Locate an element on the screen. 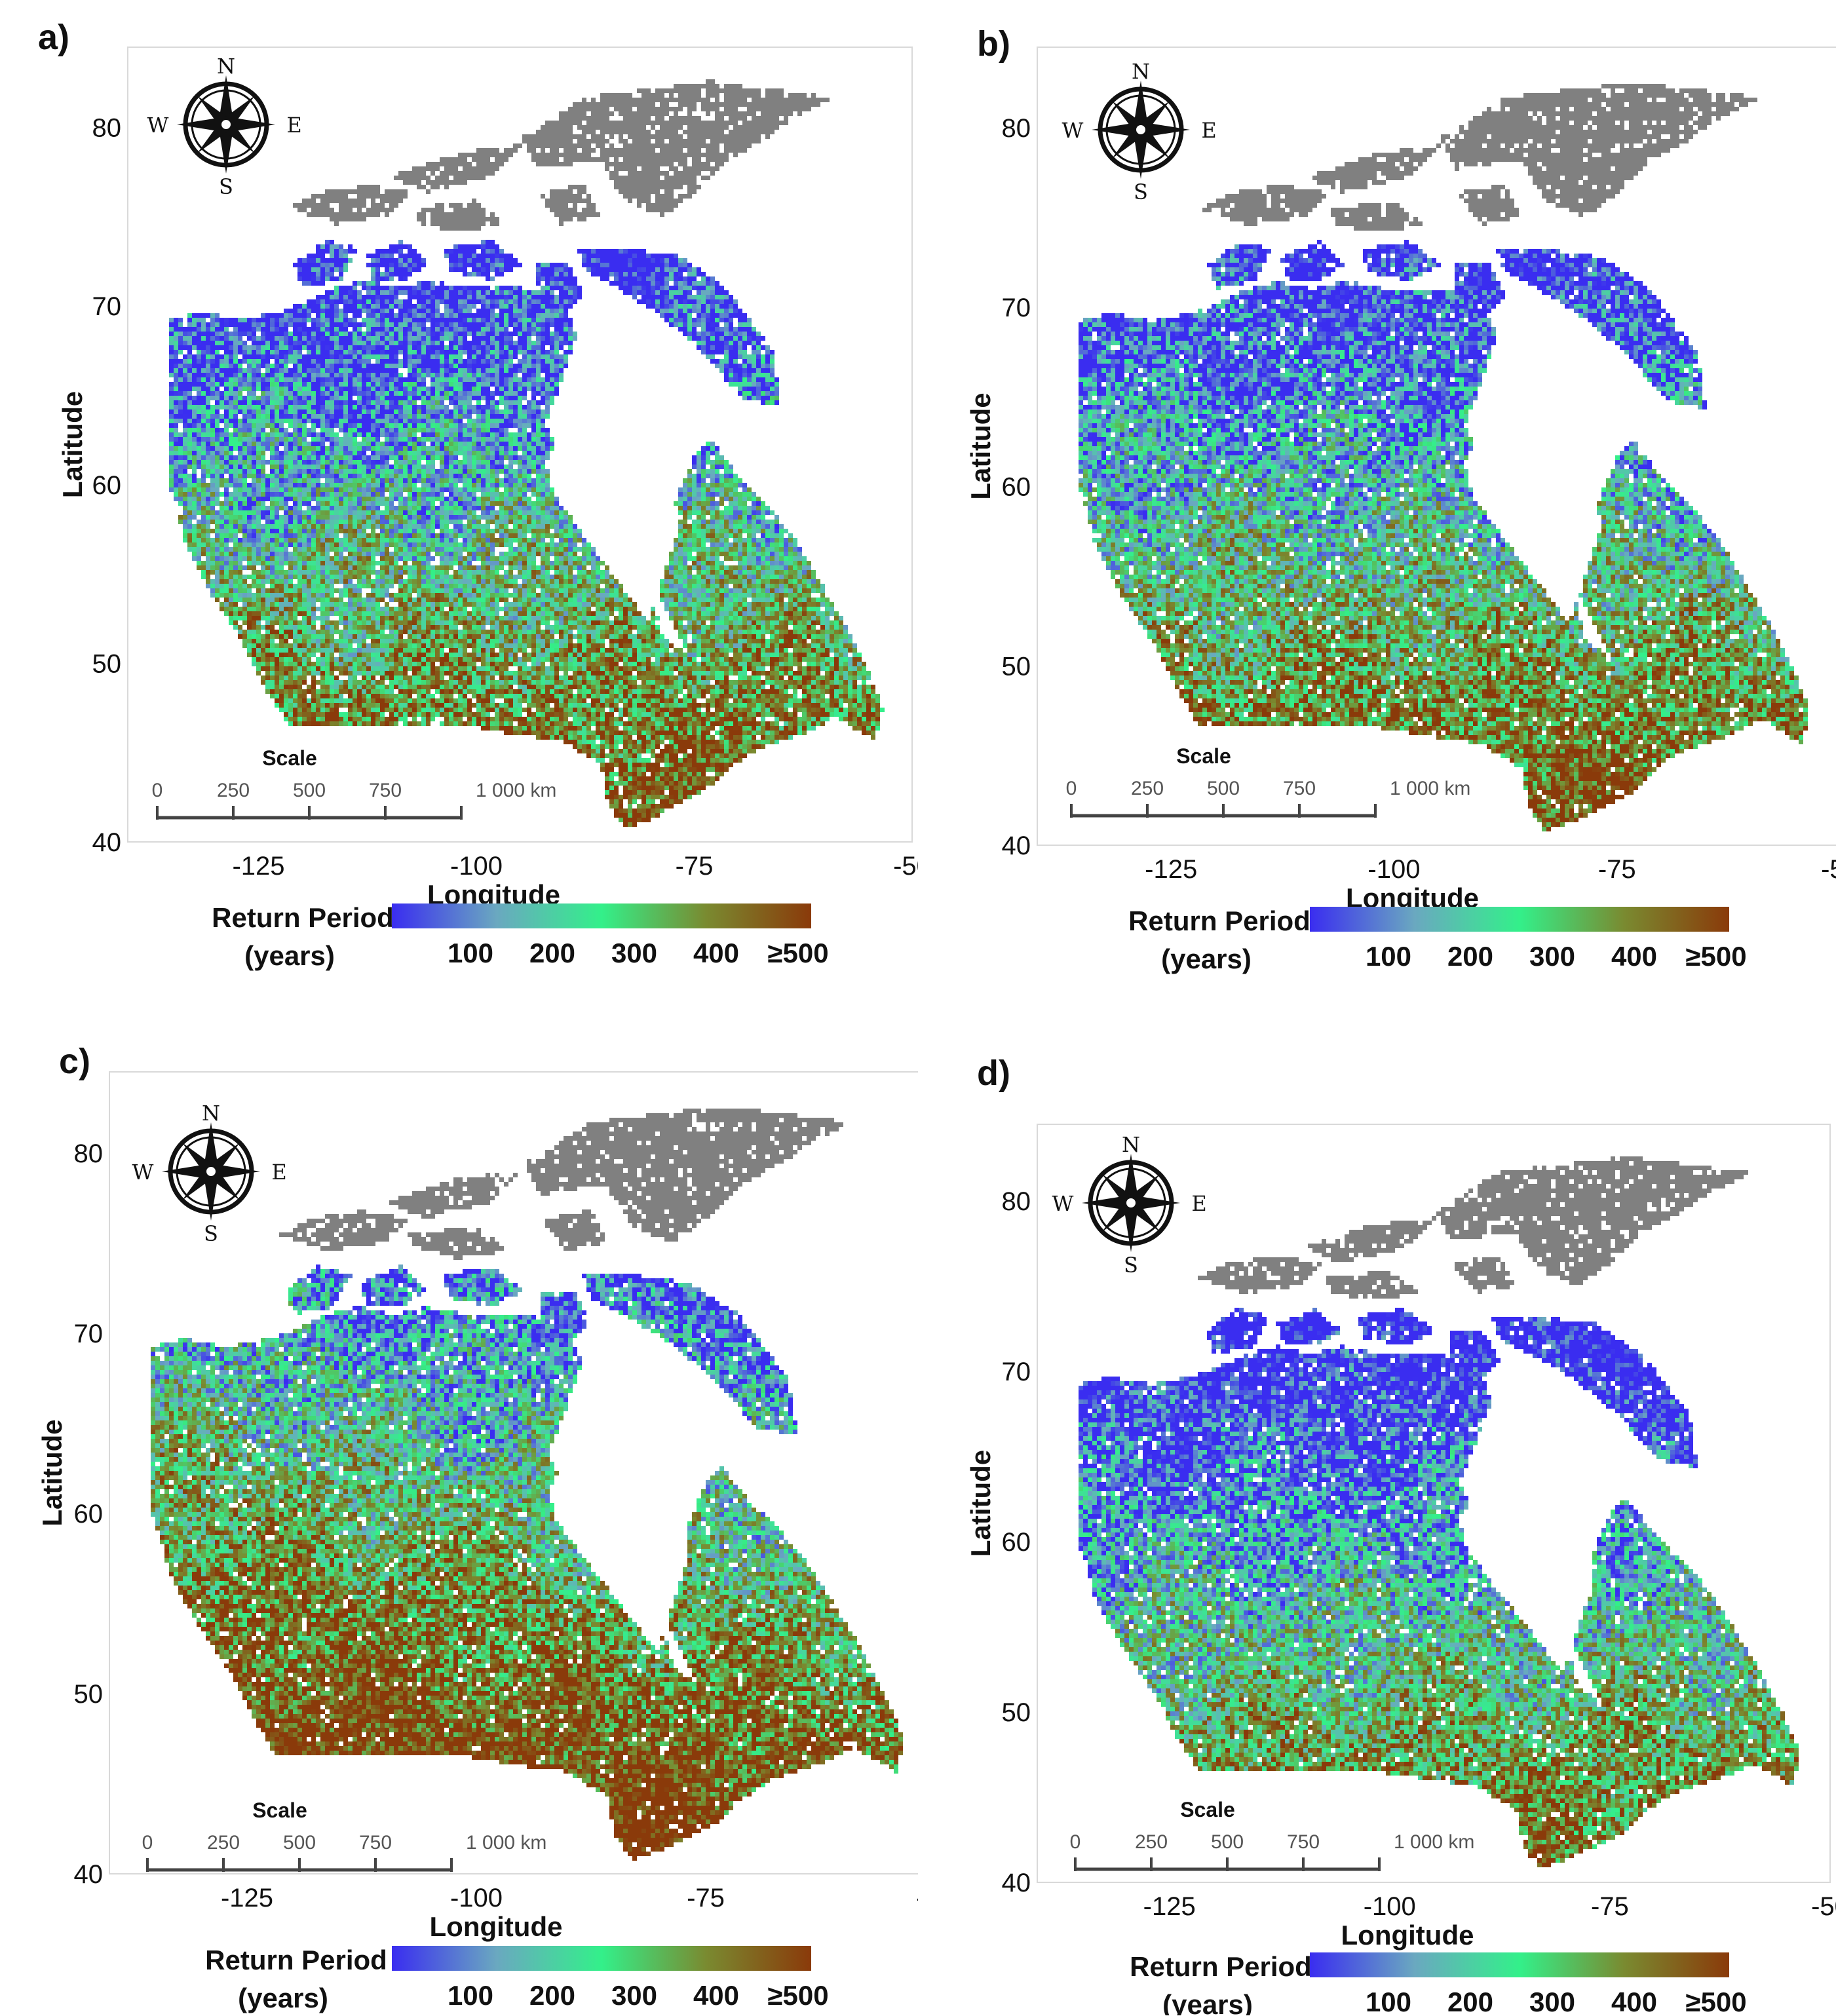 The height and width of the screenshot is (2016, 1836). panel-label: a) is located at coordinates (53, 37).